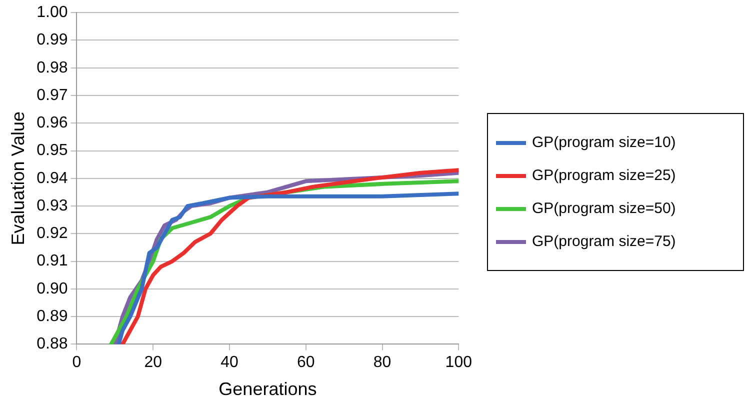 The width and height of the screenshot is (753, 407). I want to click on legend-label: GP(program size=75), so click(604, 241).